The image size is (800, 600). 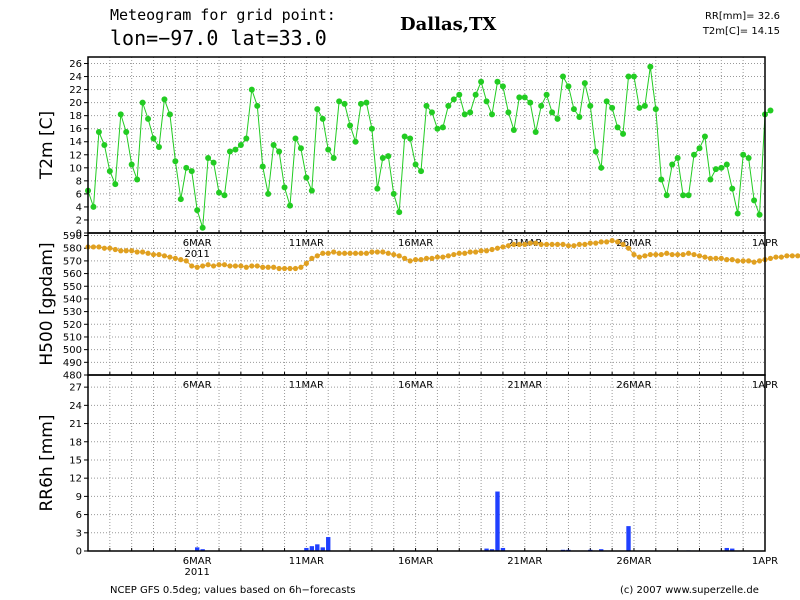 I want to click on x-tick-label: 16MAR, so click(x=415, y=385).